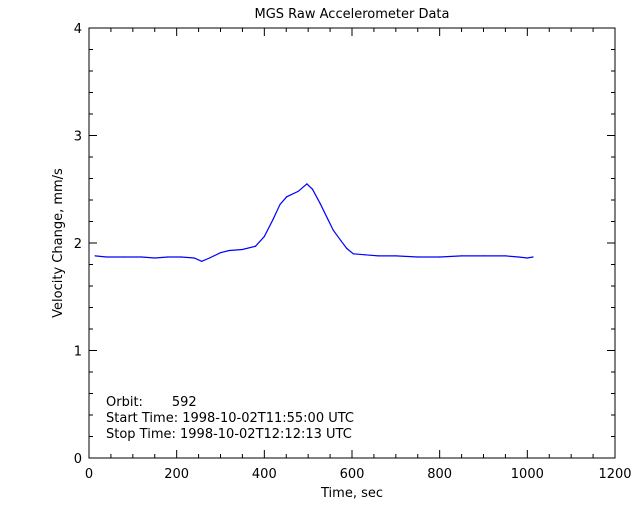 This screenshot has height=512, width=640. What do you see at coordinates (314, 222) in the screenshot?
I see `velocity-series-line` at bounding box center [314, 222].